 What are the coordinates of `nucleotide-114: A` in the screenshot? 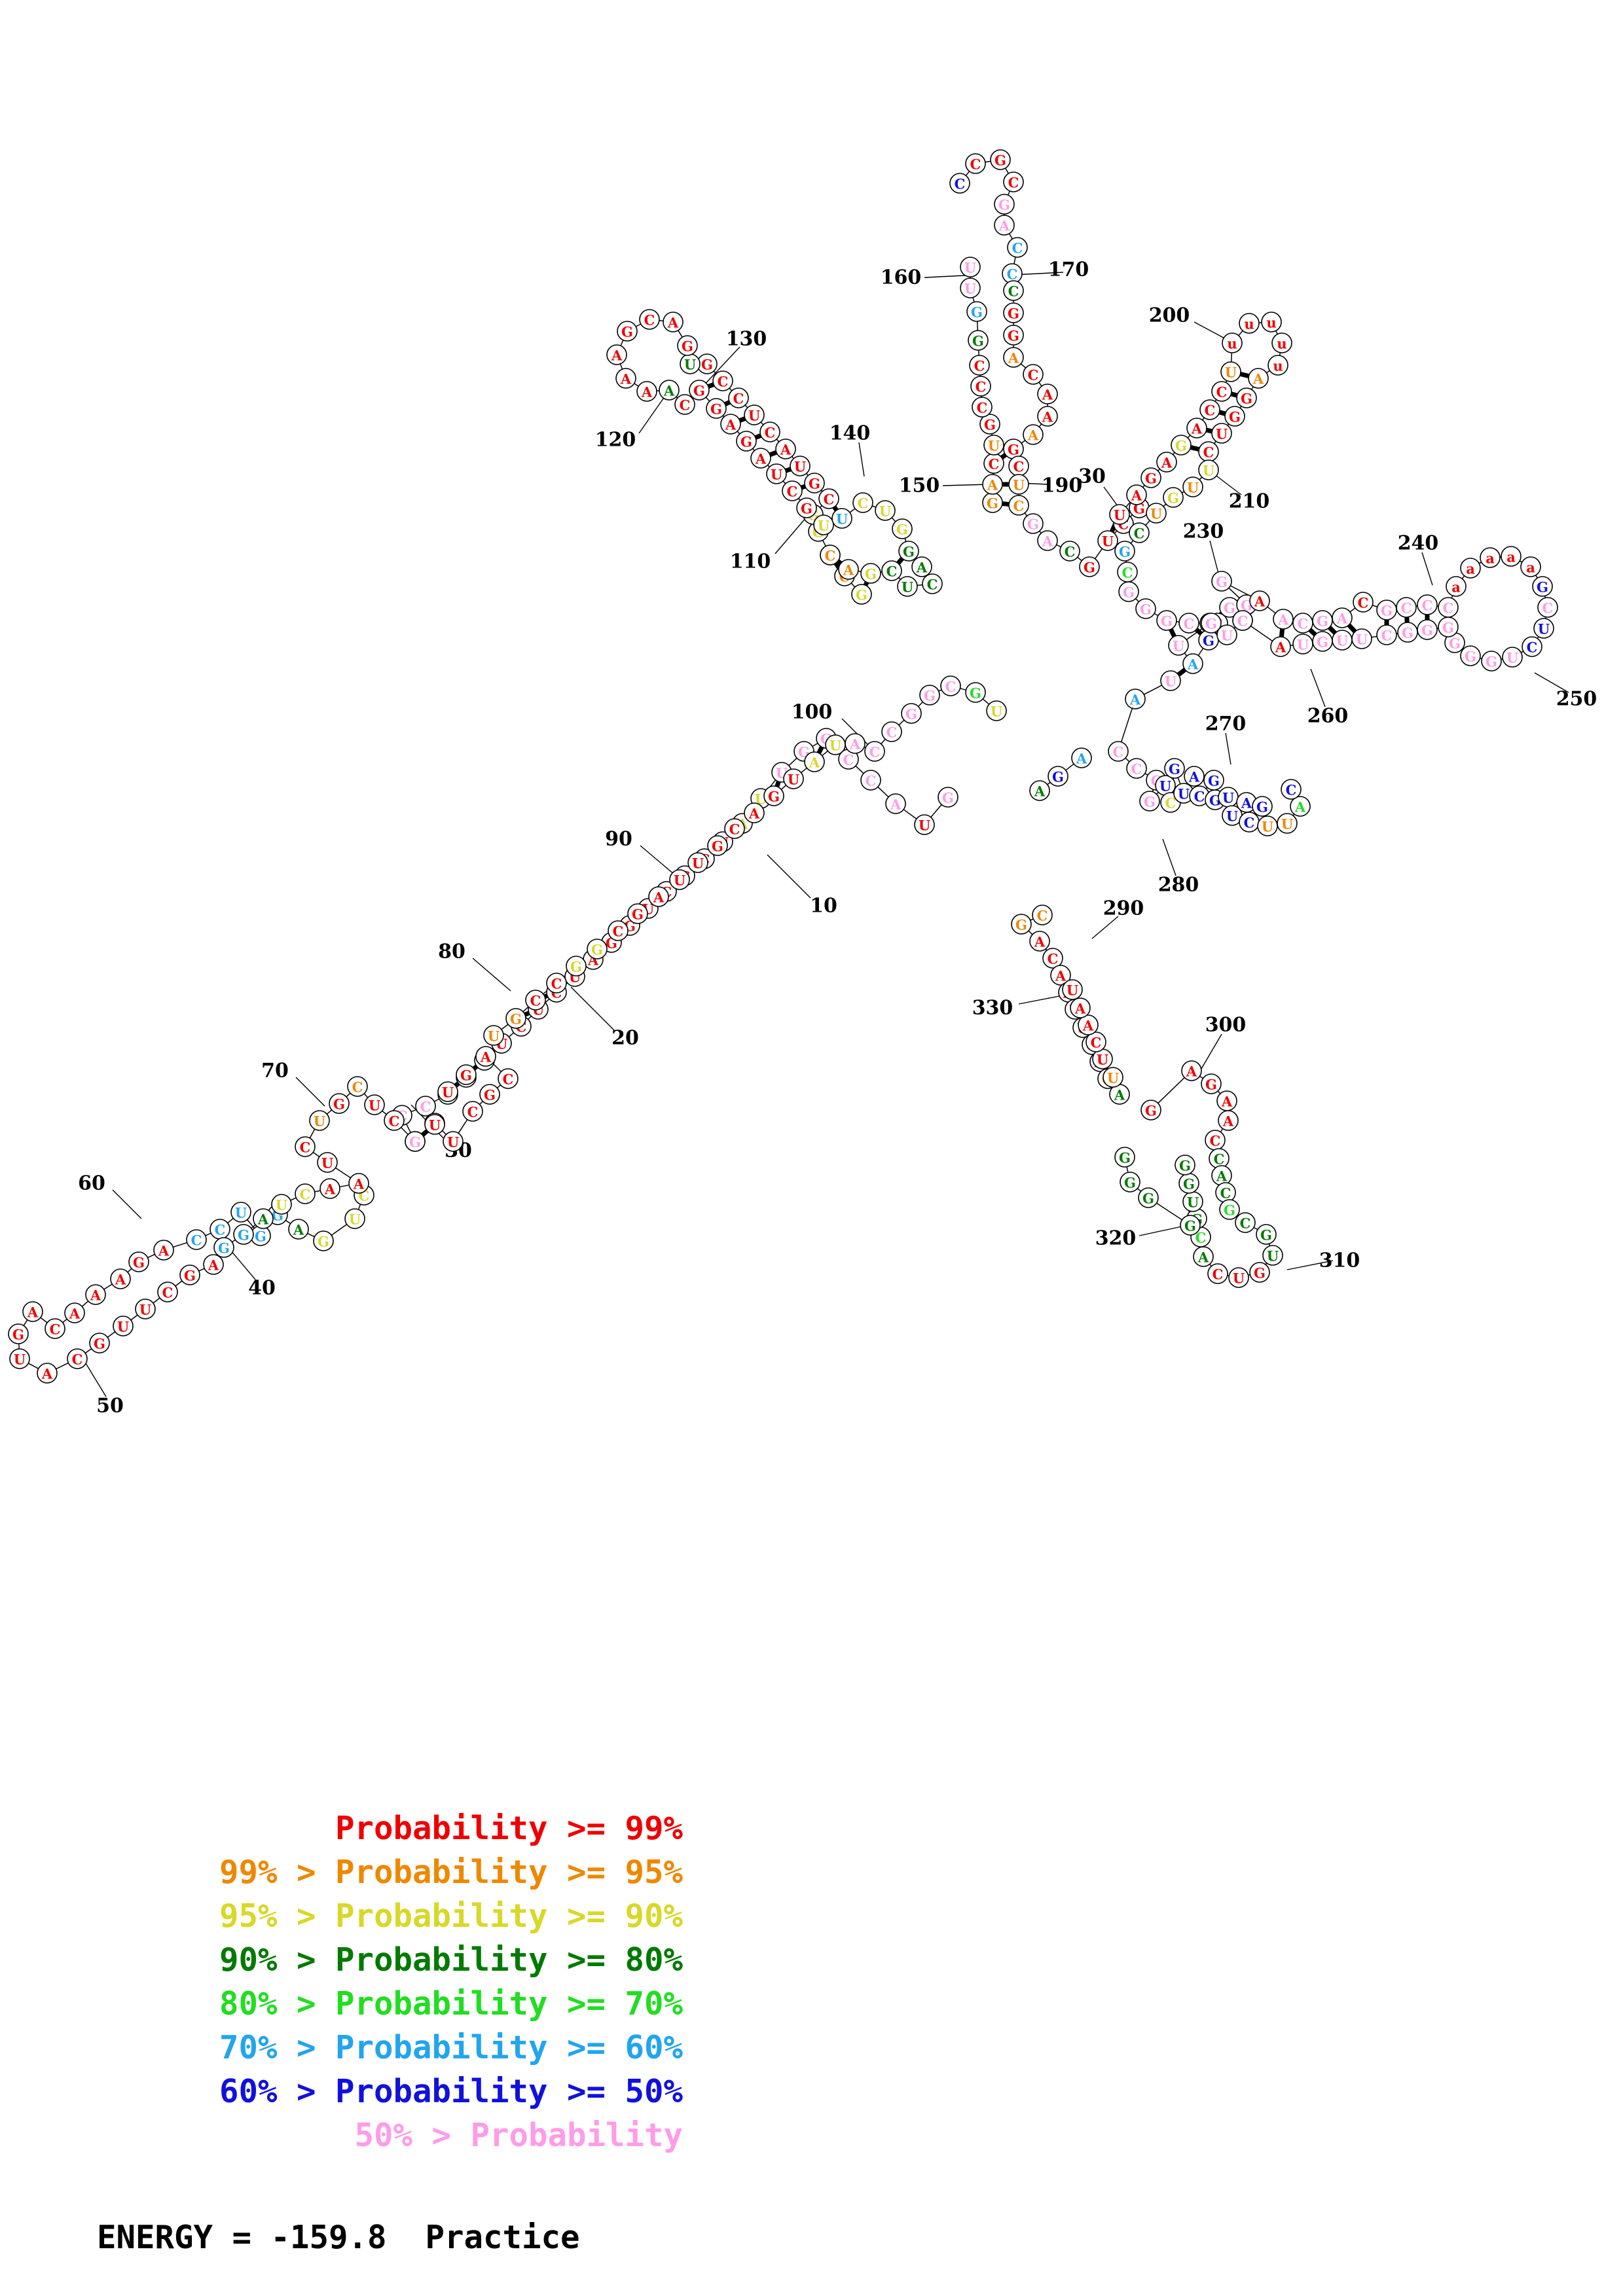 It's located at (785, 449).